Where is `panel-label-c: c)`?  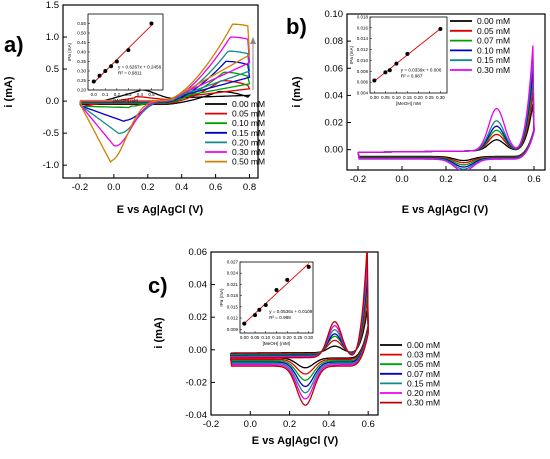 panel-label-c: c) is located at coordinates (158, 285).